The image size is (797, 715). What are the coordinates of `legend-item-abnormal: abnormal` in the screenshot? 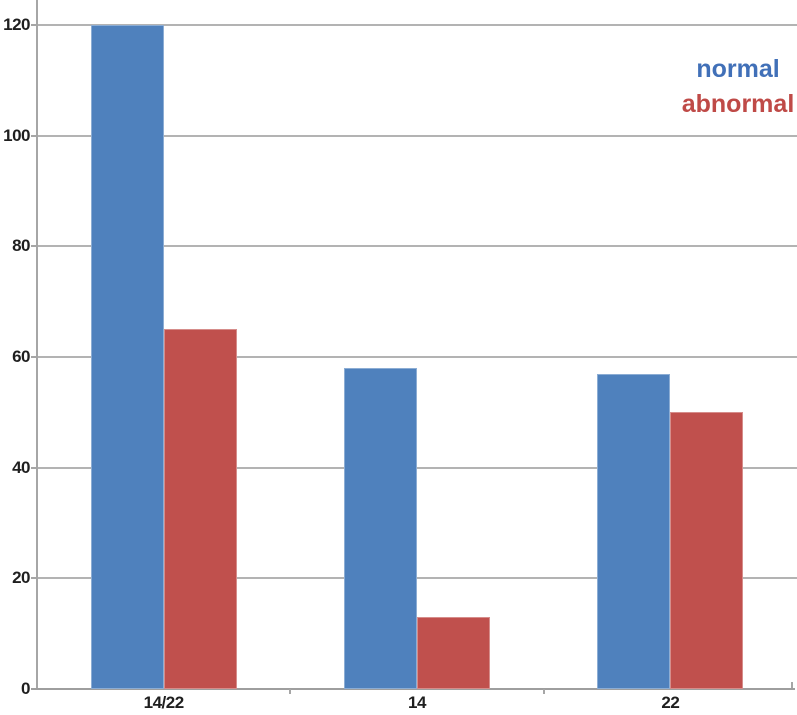 It's located at (738, 104).